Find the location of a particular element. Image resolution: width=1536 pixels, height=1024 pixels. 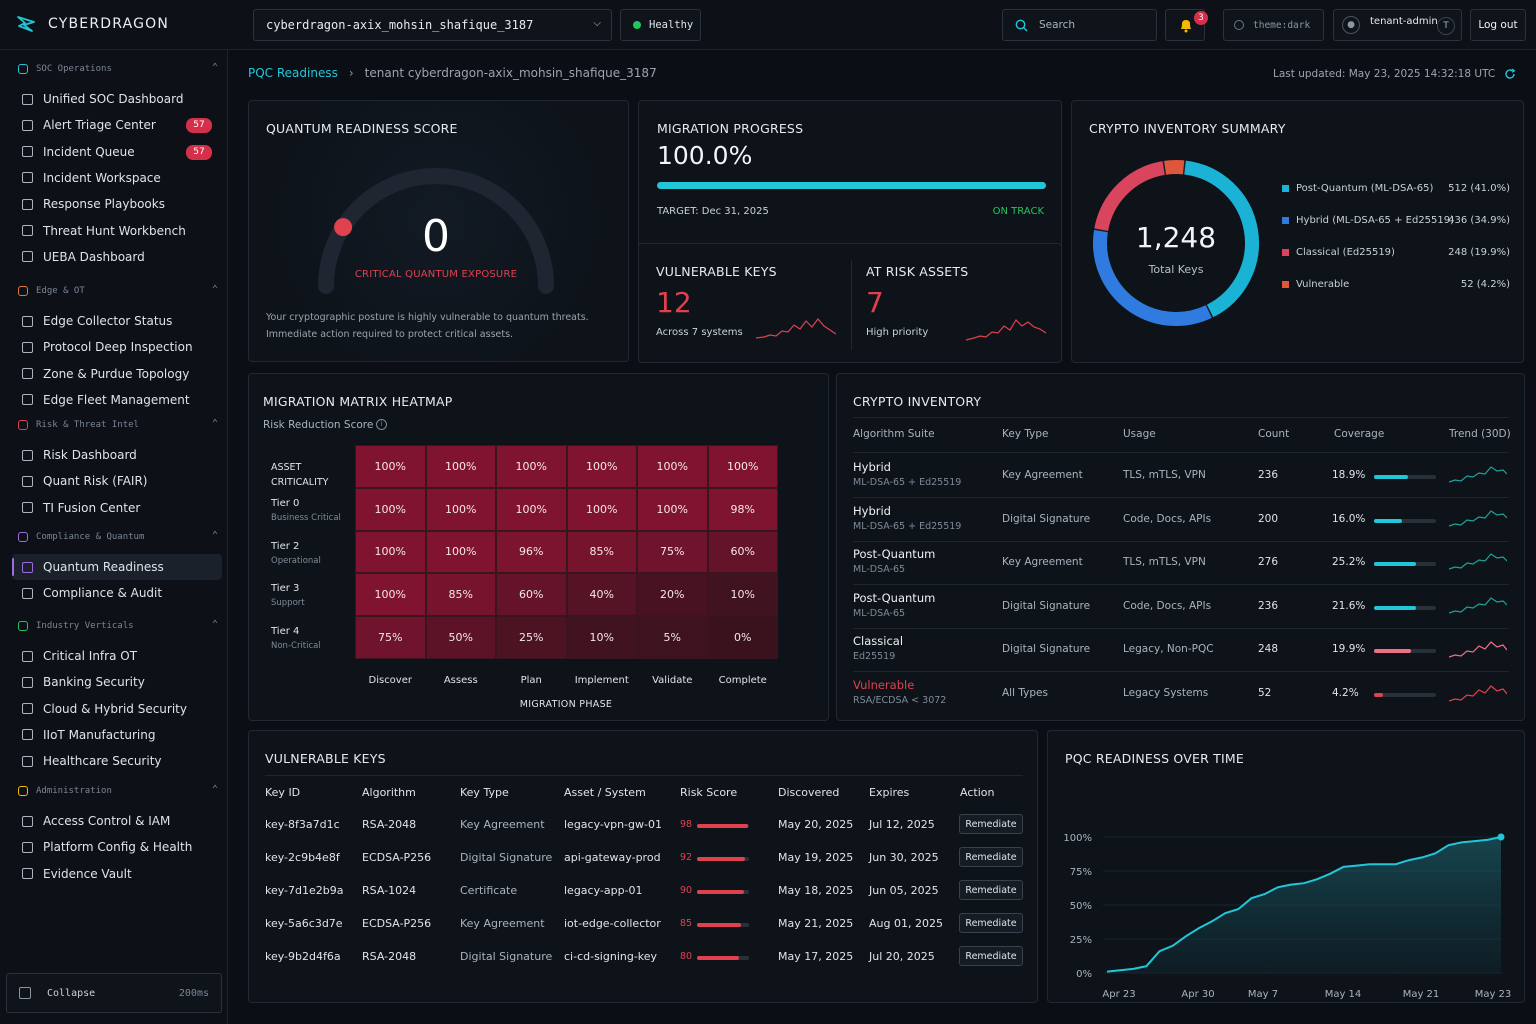

logout-button: Log out is located at coordinates (1498, 25).